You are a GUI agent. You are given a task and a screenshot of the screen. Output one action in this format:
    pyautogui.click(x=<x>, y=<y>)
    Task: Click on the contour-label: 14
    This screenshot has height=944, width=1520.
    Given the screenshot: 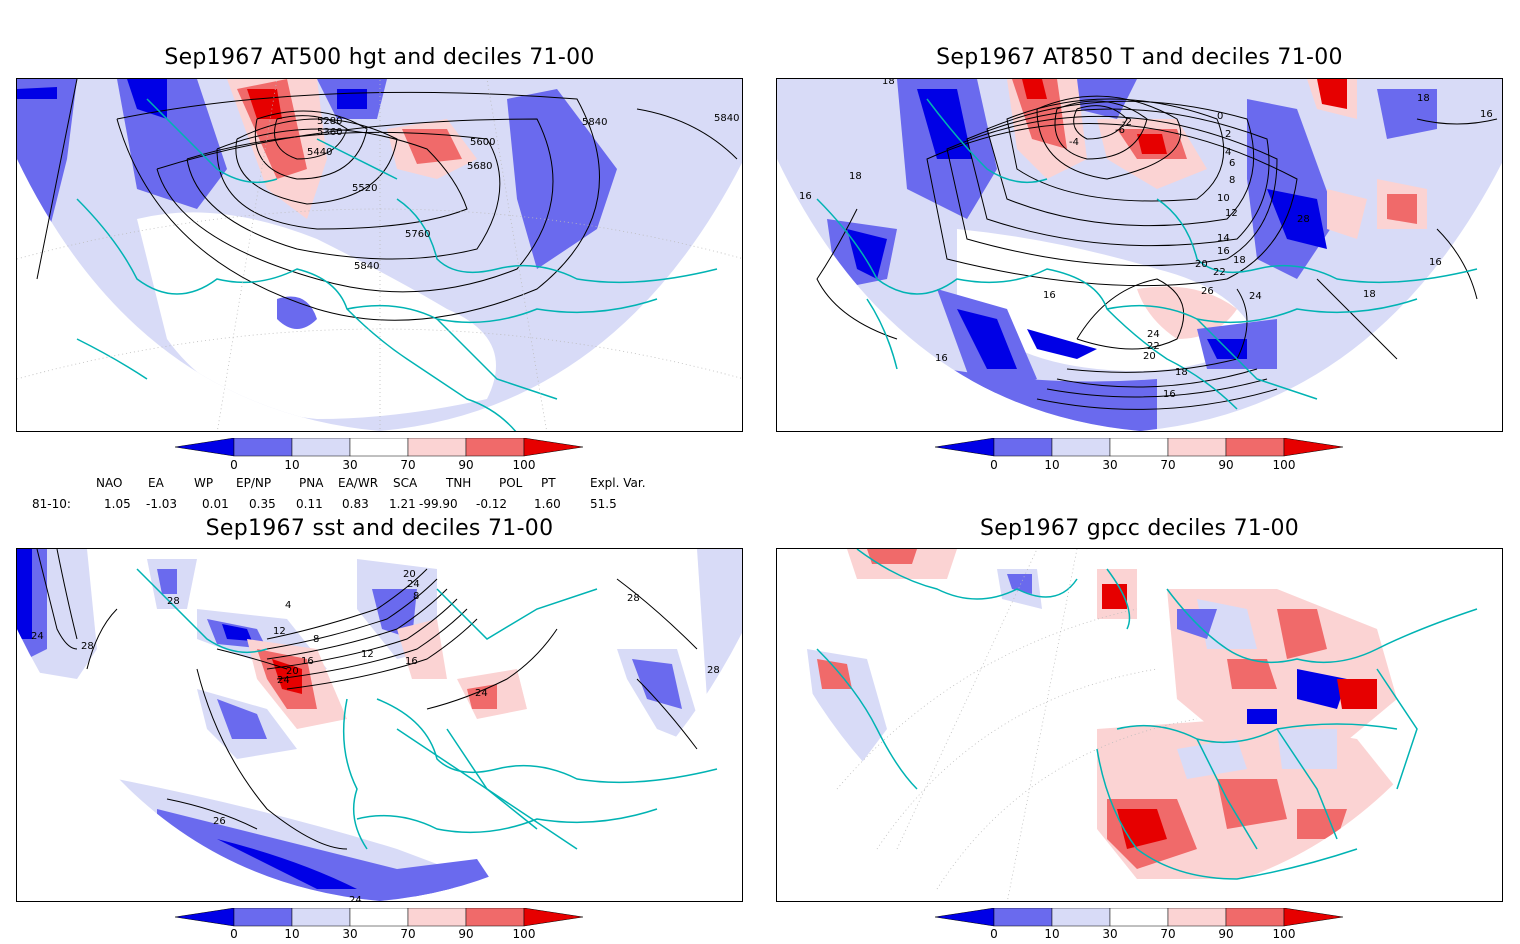 What is the action you would take?
    pyautogui.click(x=1223, y=238)
    